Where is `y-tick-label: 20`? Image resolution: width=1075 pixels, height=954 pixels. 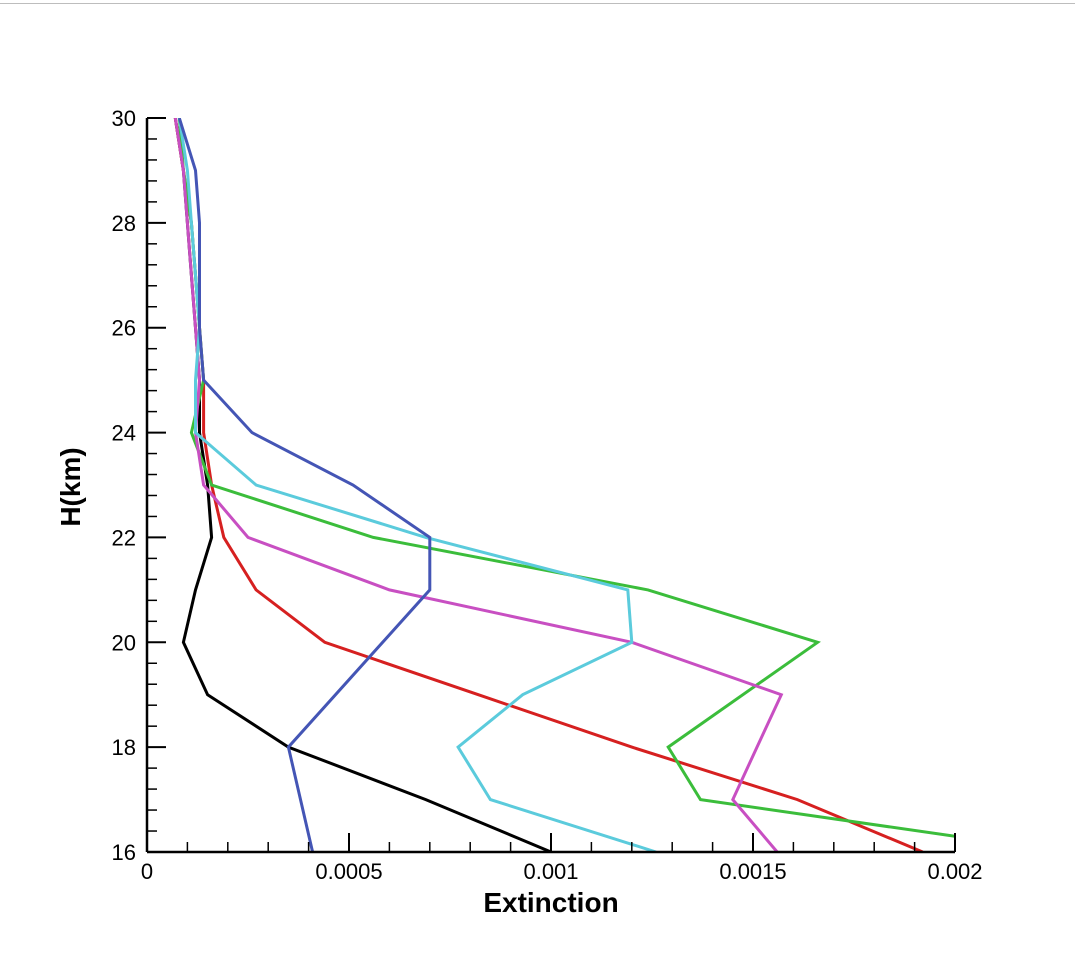
y-tick-label: 20 is located at coordinates (124, 642).